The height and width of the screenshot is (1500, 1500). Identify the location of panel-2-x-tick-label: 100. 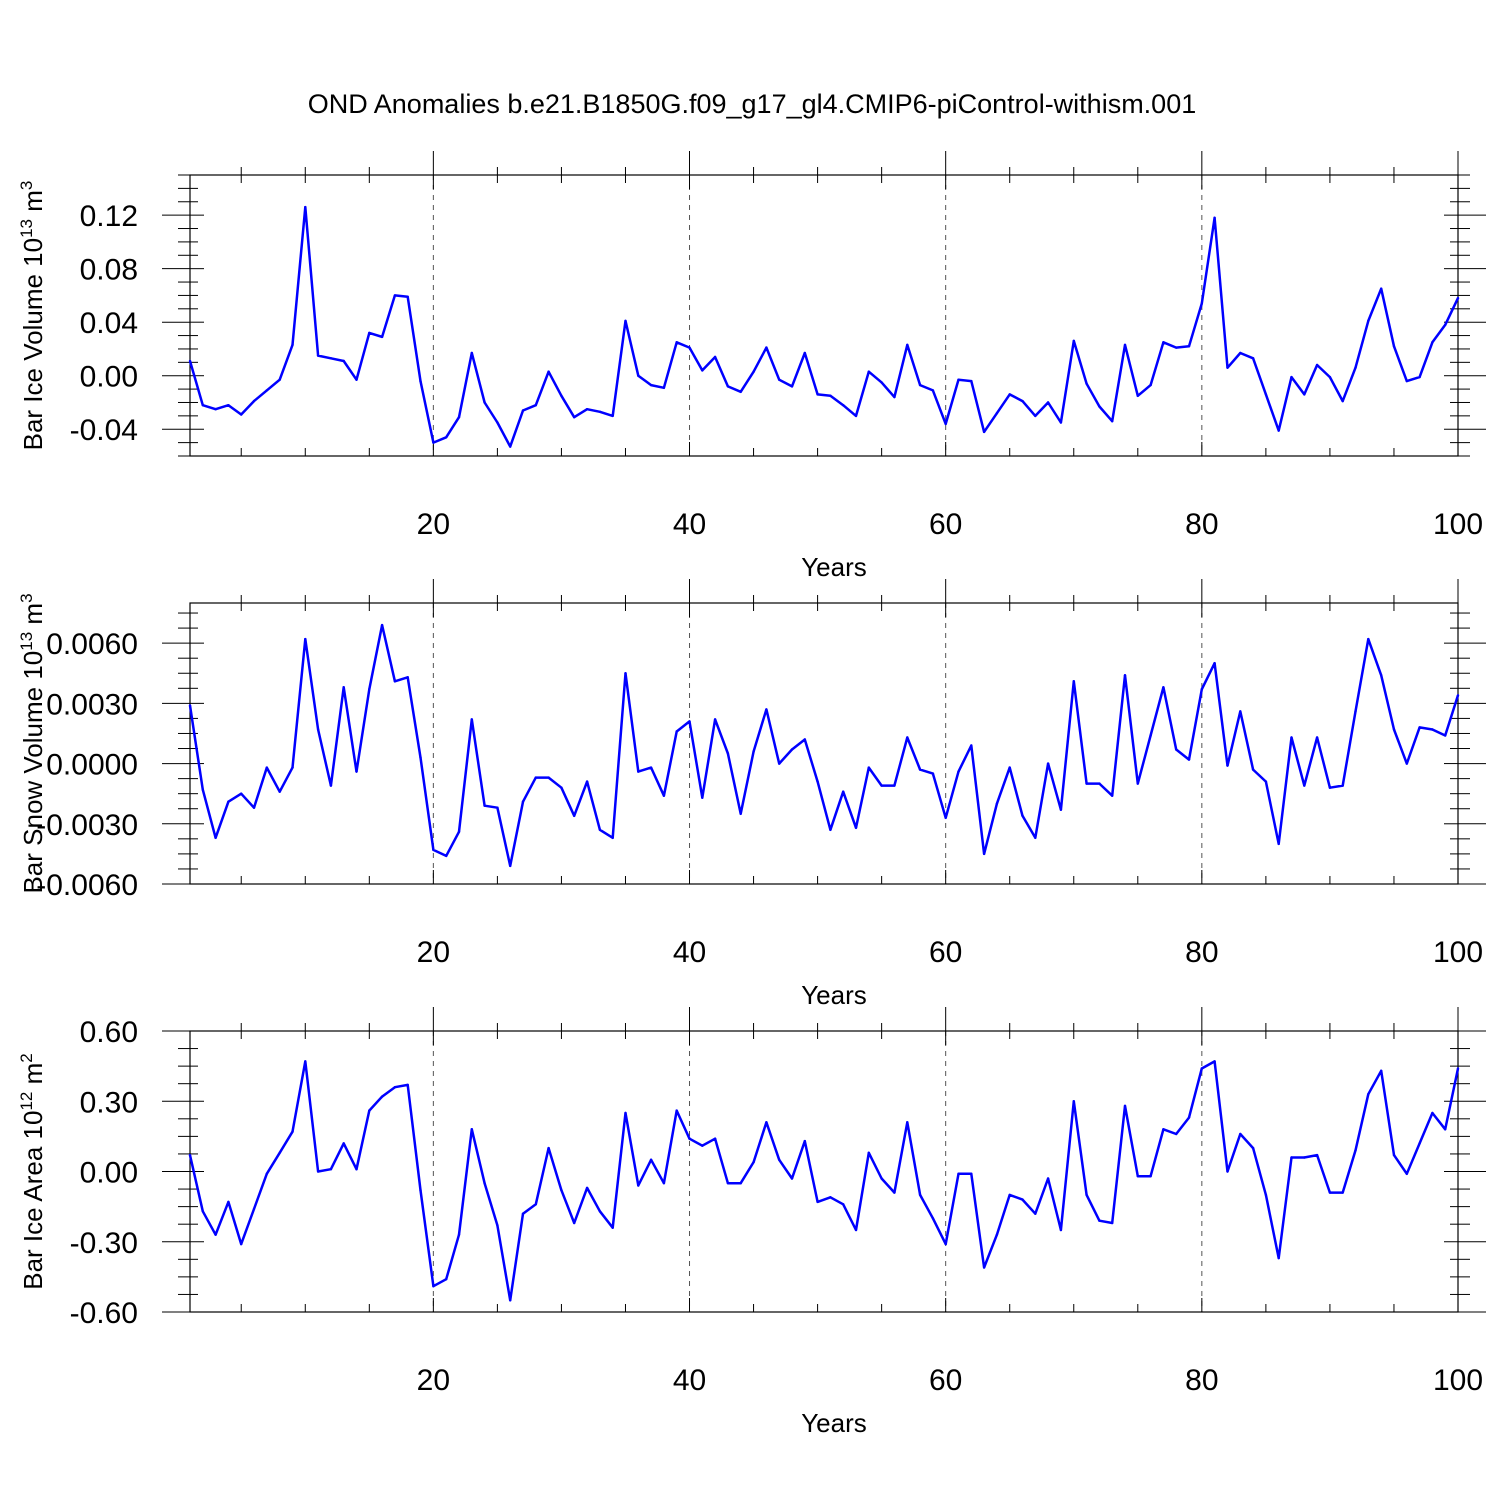
(1458, 952).